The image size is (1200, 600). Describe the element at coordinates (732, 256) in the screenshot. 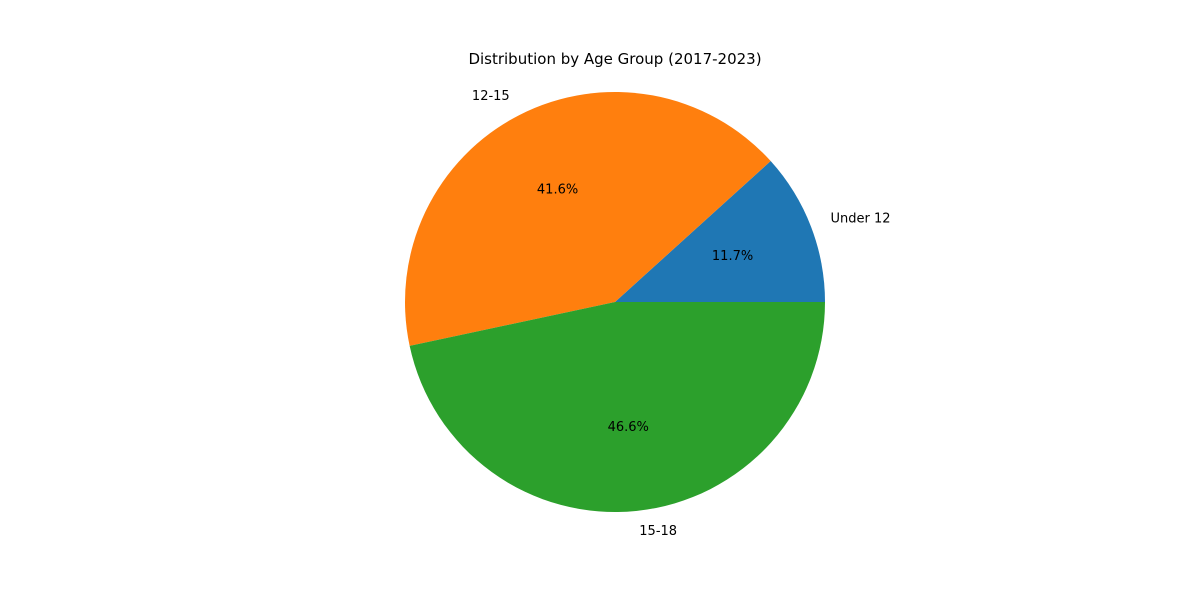

I see `percent-label-under-12: 11.7%` at that location.